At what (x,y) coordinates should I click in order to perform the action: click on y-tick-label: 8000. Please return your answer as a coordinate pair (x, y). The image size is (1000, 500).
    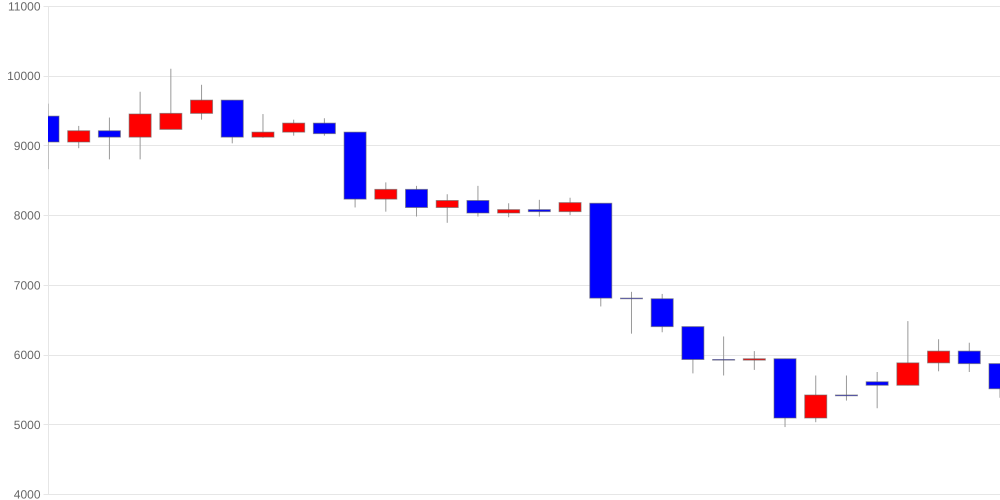
    Looking at the image, I should click on (27, 215).